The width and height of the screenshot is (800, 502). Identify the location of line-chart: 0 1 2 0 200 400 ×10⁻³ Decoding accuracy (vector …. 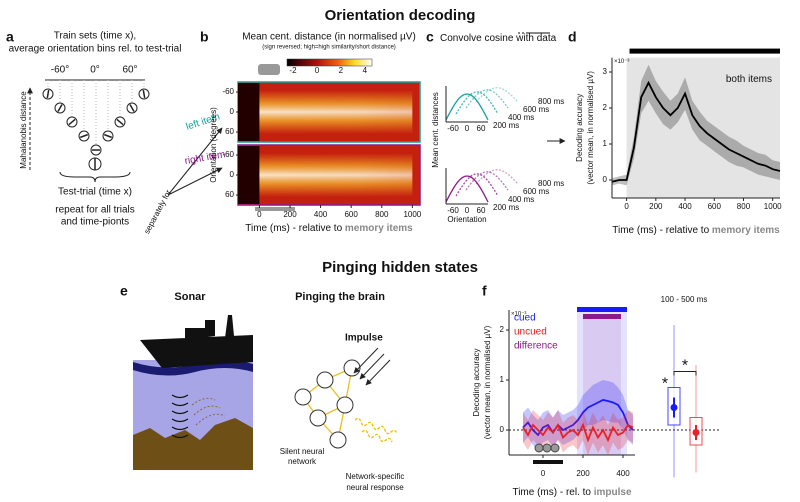
(596, 402).